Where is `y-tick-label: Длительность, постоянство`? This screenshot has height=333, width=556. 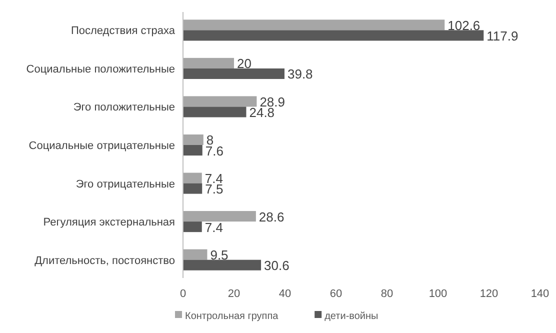
y-tick-label: Длительность, постоянство is located at coordinates (104, 260).